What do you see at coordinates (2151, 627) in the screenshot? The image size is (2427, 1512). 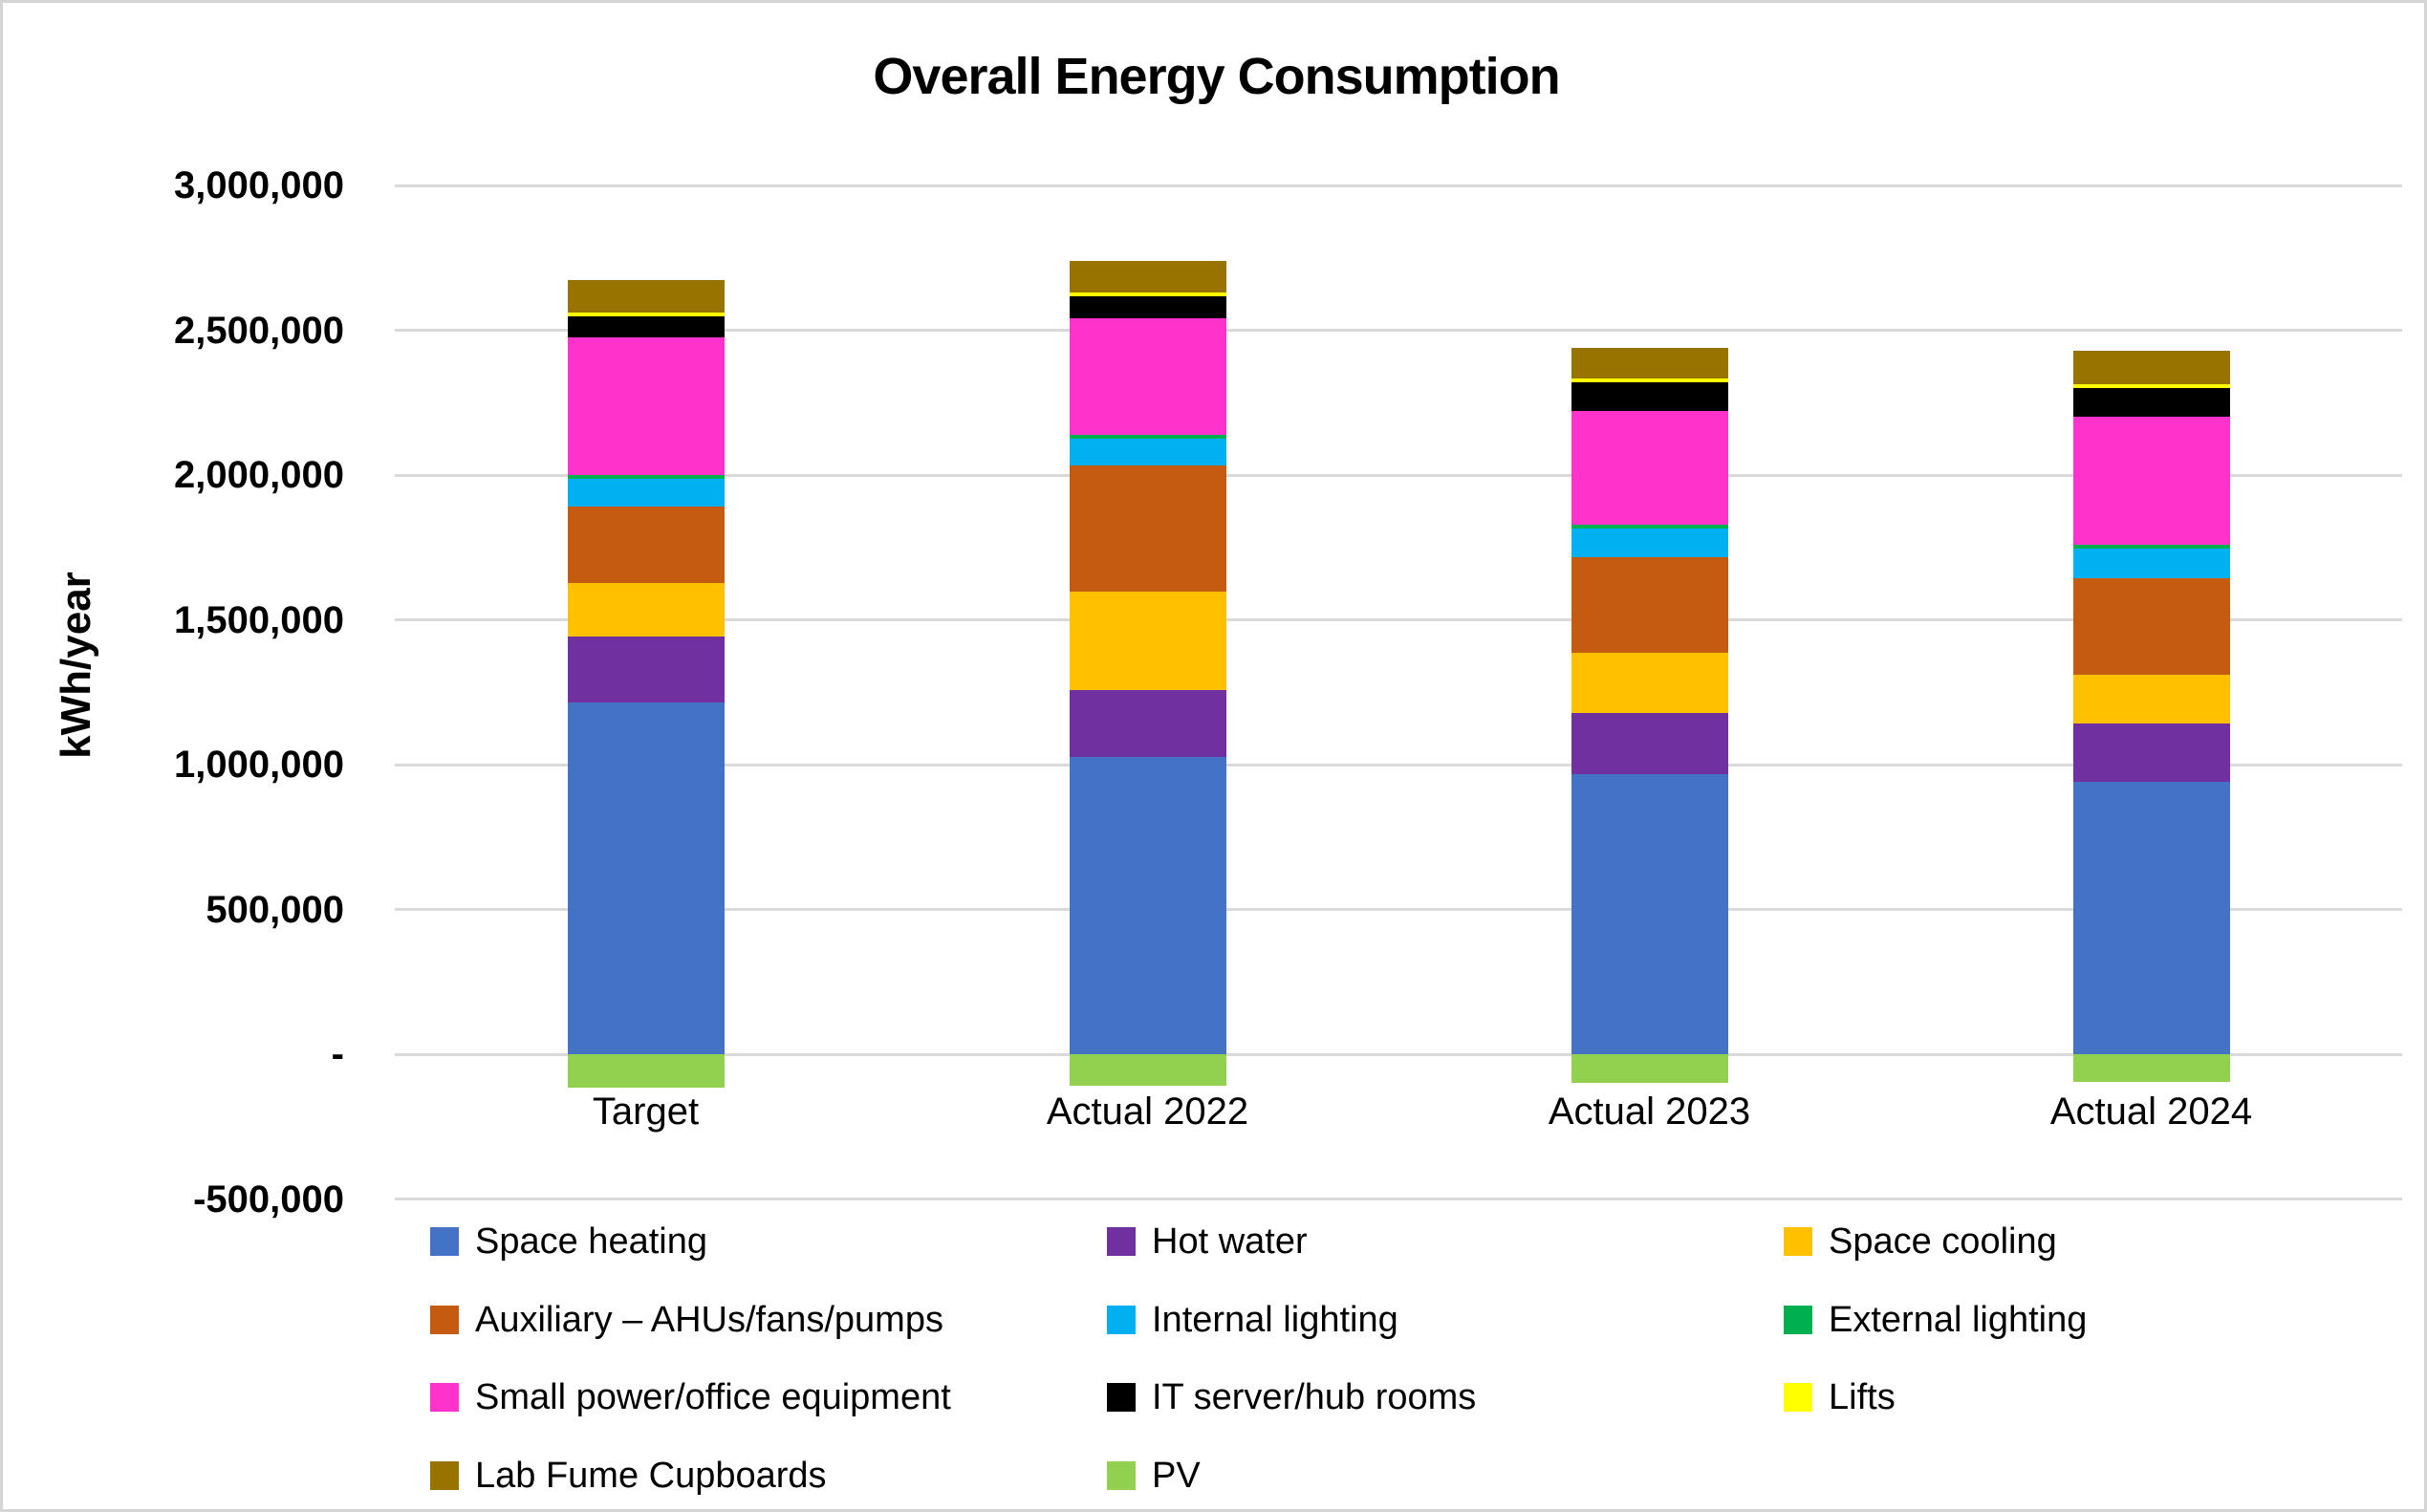 I see `bar-segment-auxiliary-ahus-fans-pumps-actual-2024` at bounding box center [2151, 627].